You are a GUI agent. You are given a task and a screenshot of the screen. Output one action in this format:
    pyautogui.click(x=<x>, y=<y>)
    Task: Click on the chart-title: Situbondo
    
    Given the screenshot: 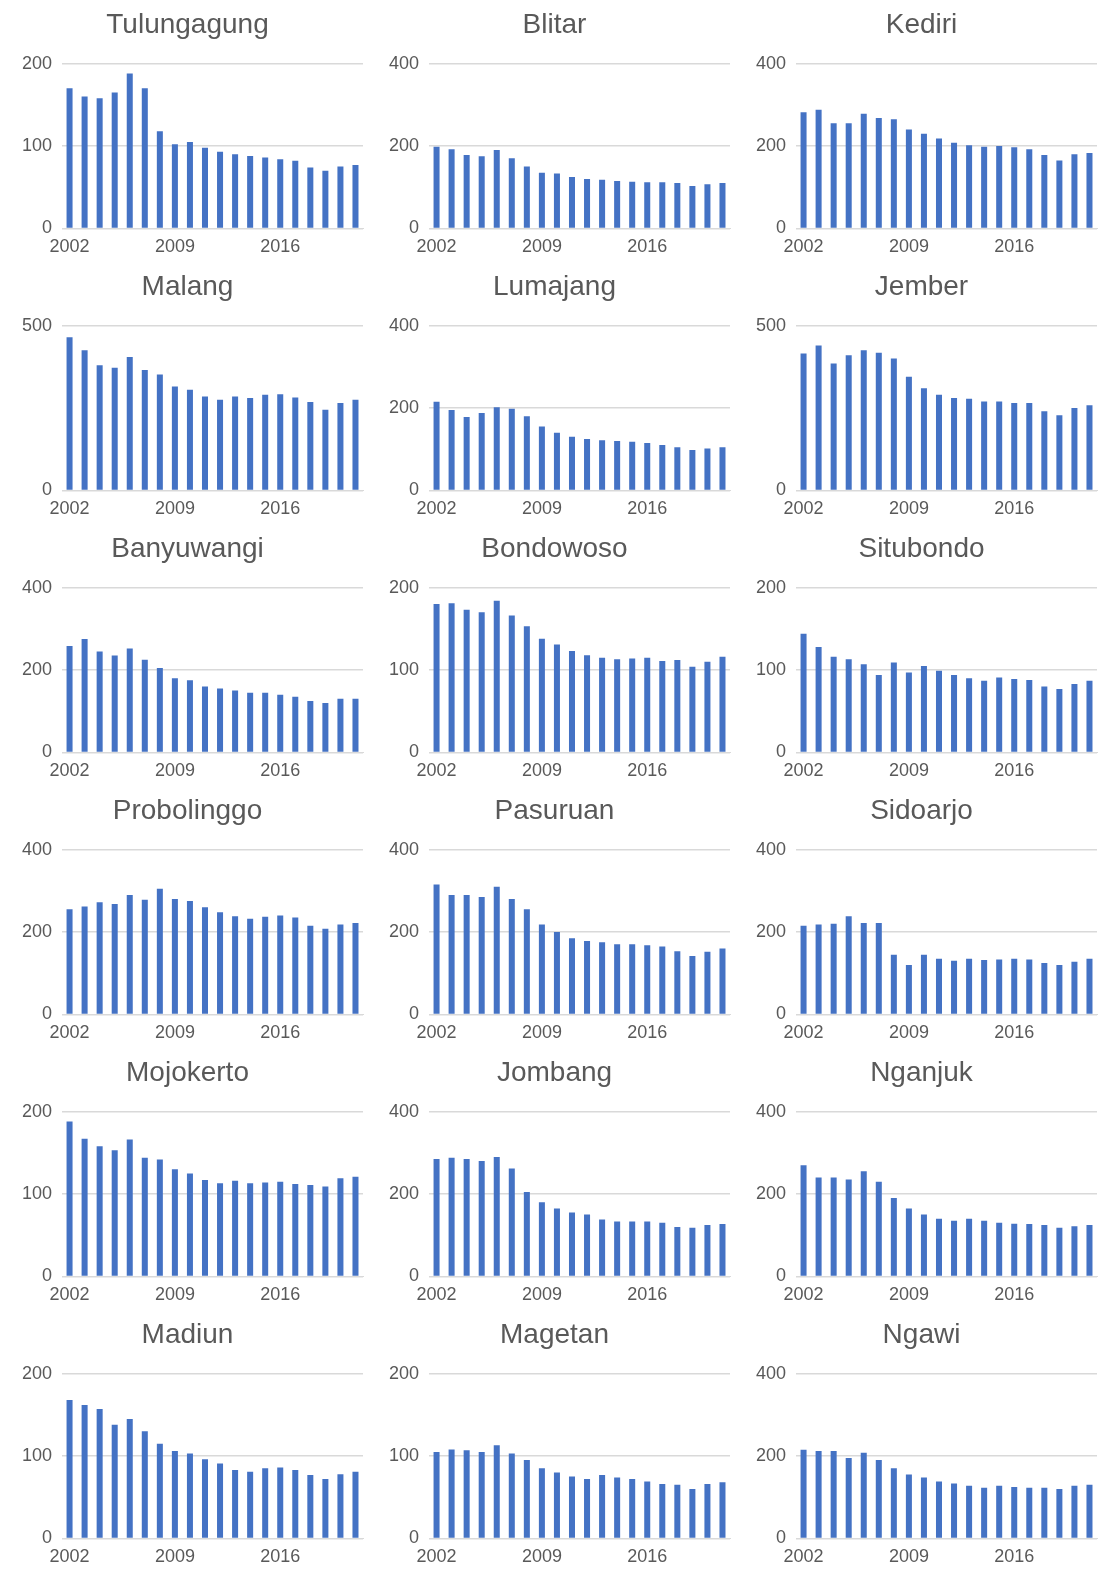 What is the action you would take?
    pyautogui.click(x=921, y=547)
    